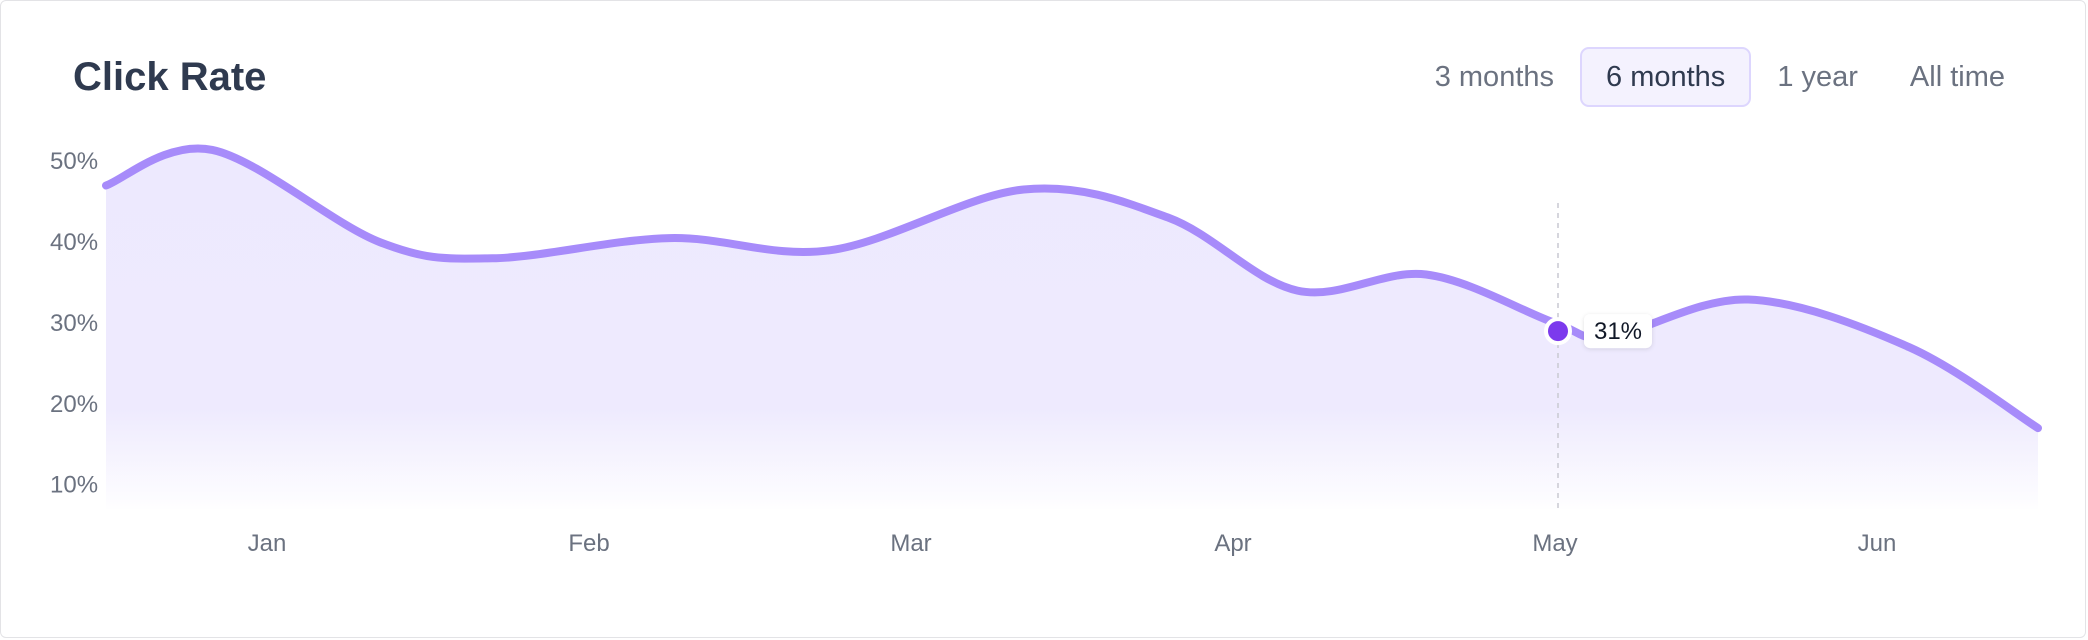  Describe the element at coordinates (1957, 77) in the screenshot. I see `tab-all-time: All time` at that location.